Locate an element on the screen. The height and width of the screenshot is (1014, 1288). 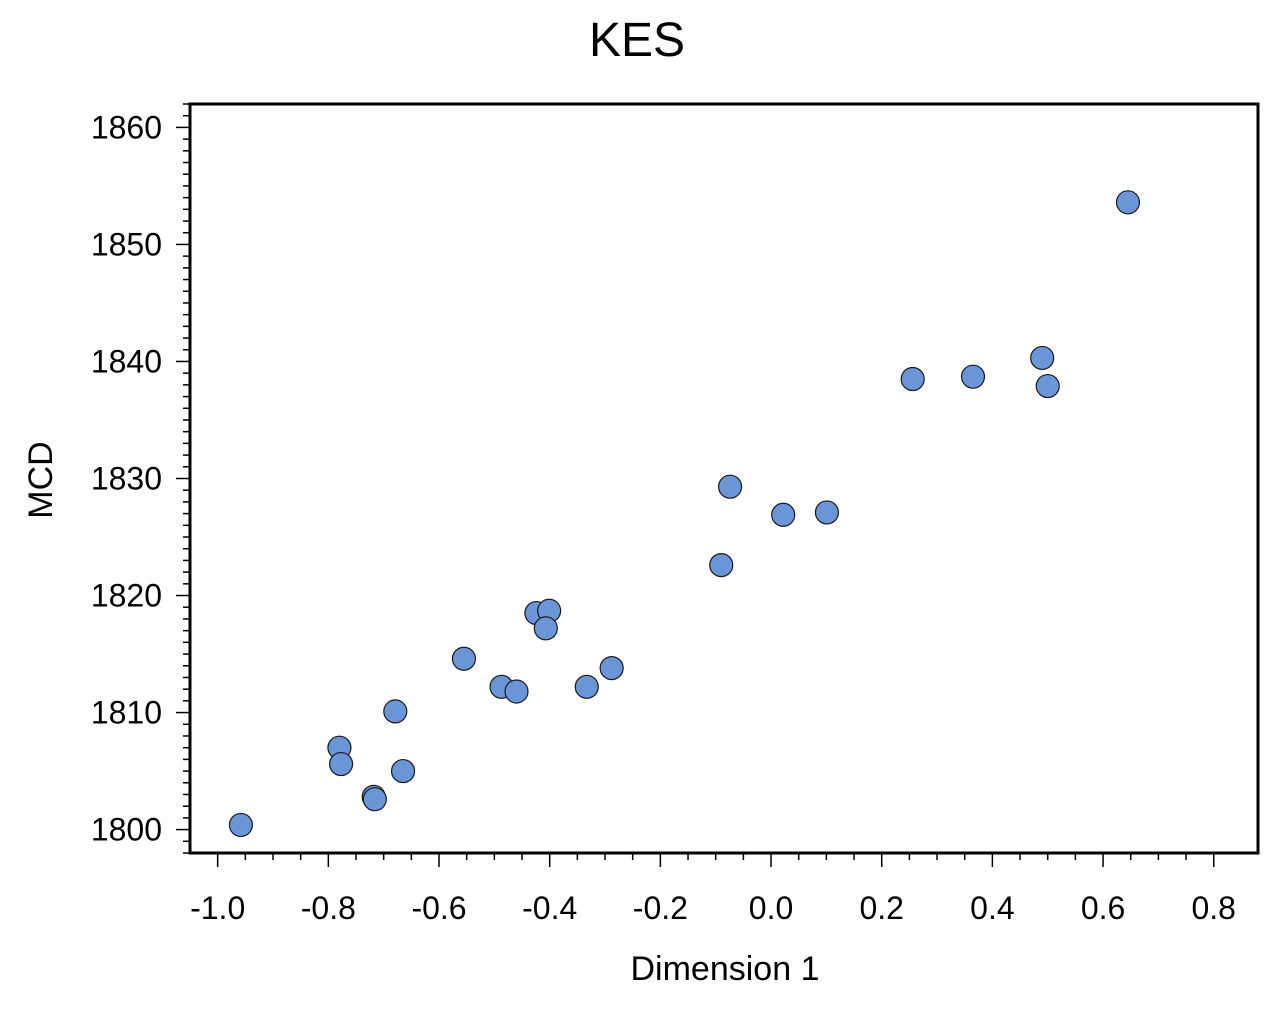
y-axis-label: MCD is located at coordinates (41, 479).